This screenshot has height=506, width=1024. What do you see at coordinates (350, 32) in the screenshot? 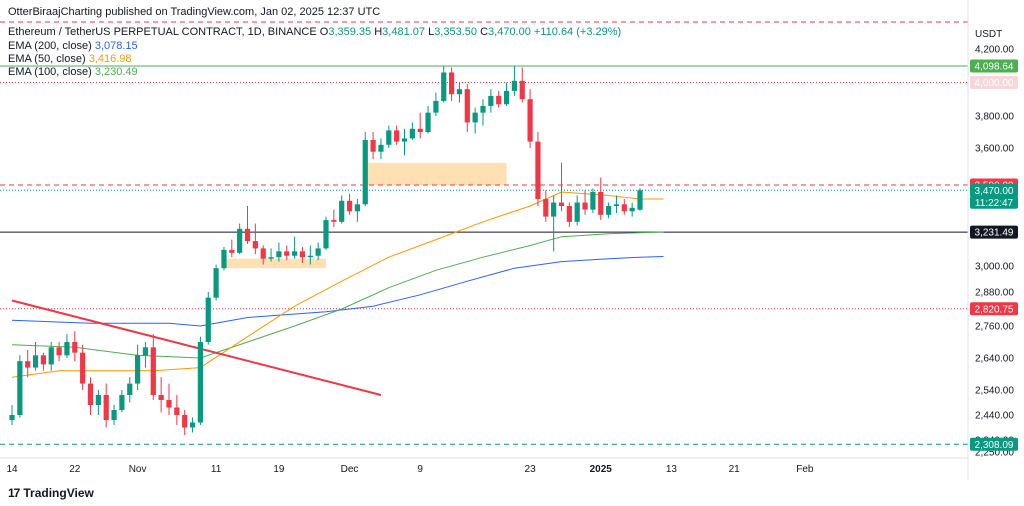
I see `ohlc-open: 3,359.35` at bounding box center [350, 32].